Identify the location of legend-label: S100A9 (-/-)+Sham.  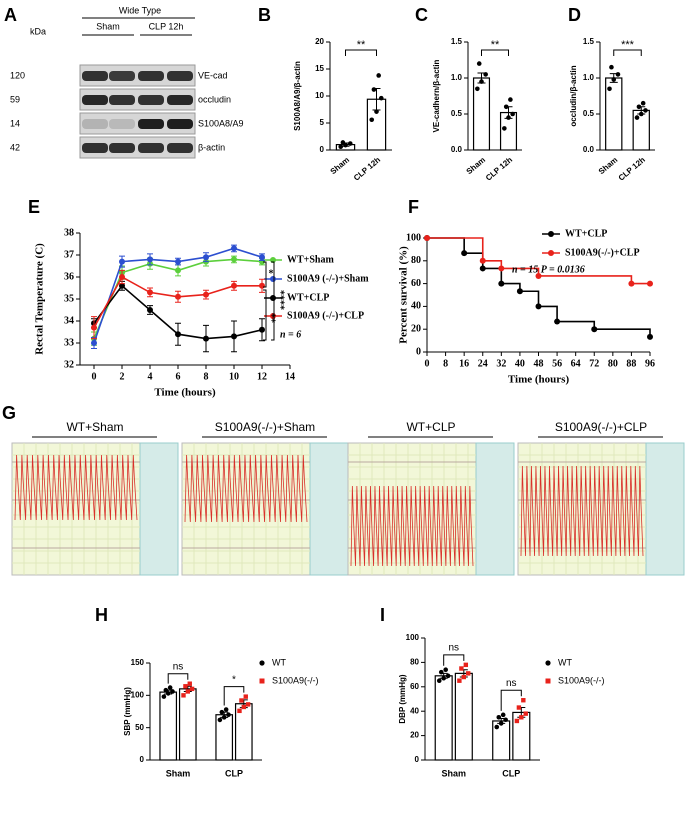
(328, 278).